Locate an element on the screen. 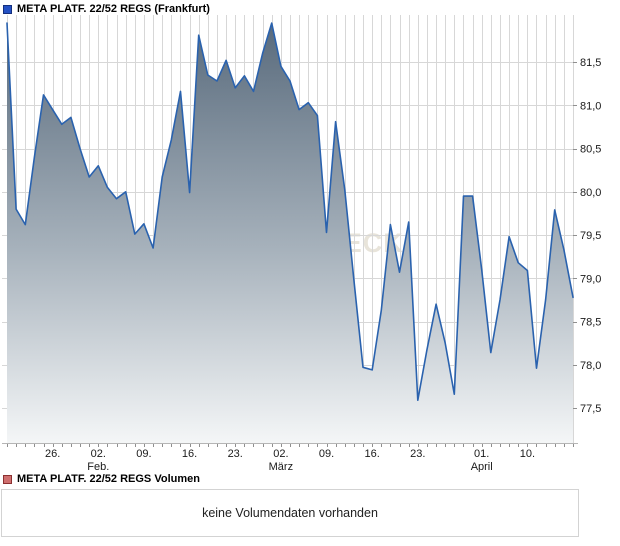  price-legend-swatch-icon is located at coordinates (7, 9).